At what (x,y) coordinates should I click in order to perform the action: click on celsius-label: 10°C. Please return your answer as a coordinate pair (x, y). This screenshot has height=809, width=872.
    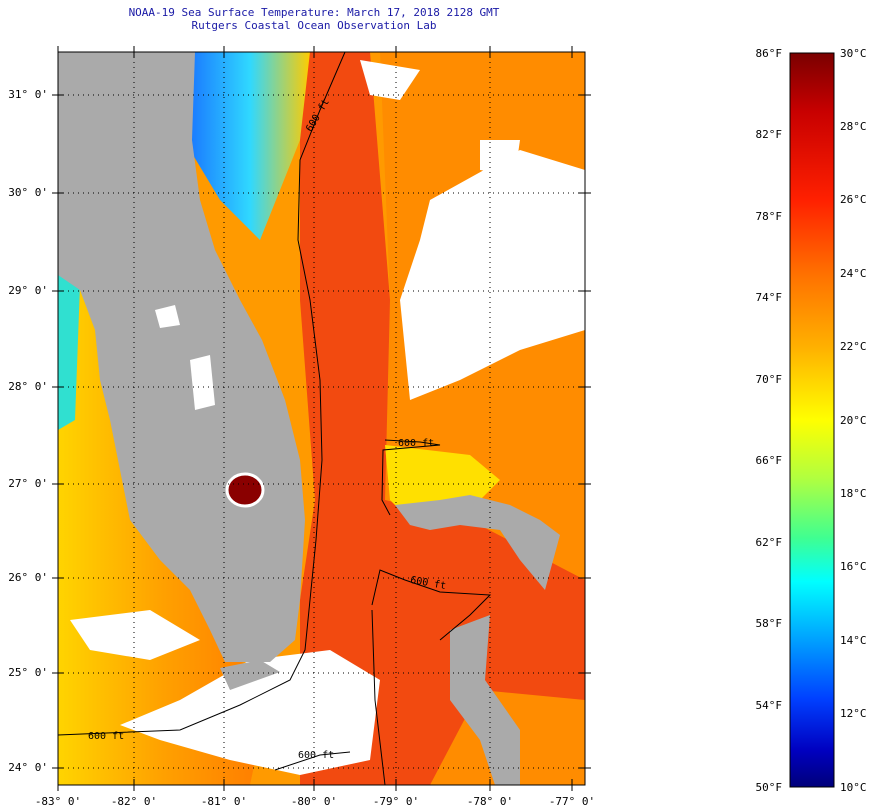
    Looking at the image, I should click on (853, 787).